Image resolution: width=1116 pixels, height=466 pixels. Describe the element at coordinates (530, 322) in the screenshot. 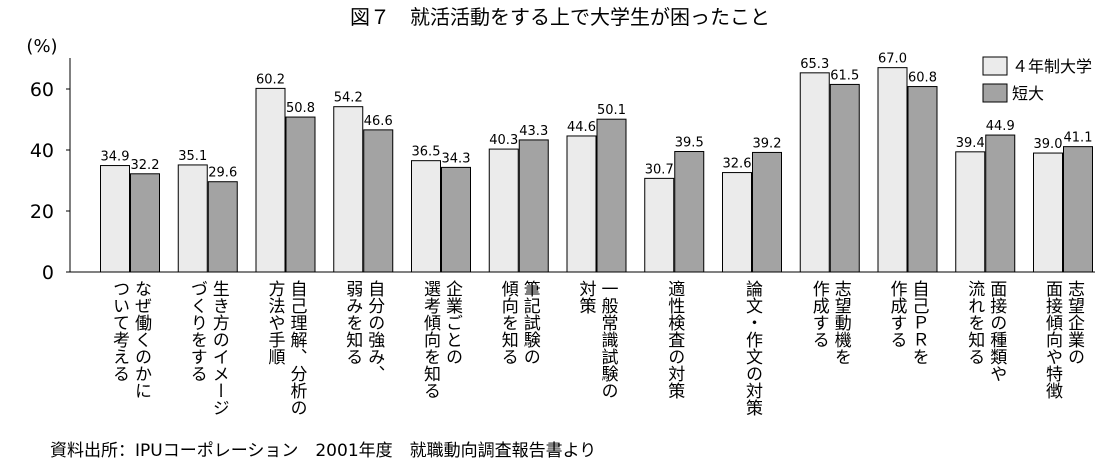

I see `x-tick-label: 筆記試験の` at that location.